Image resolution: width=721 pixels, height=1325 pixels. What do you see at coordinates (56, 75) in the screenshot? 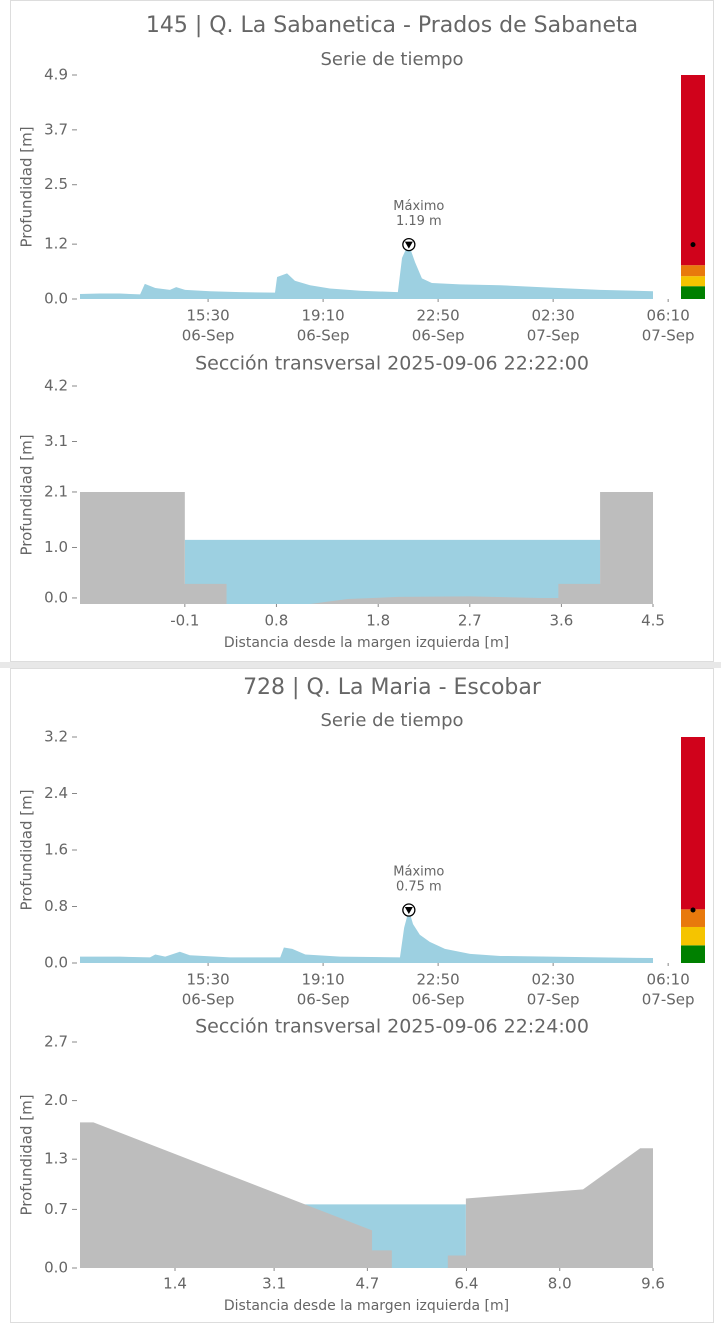
I see `y-tick-label: 4.9` at bounding box center [56, 75].